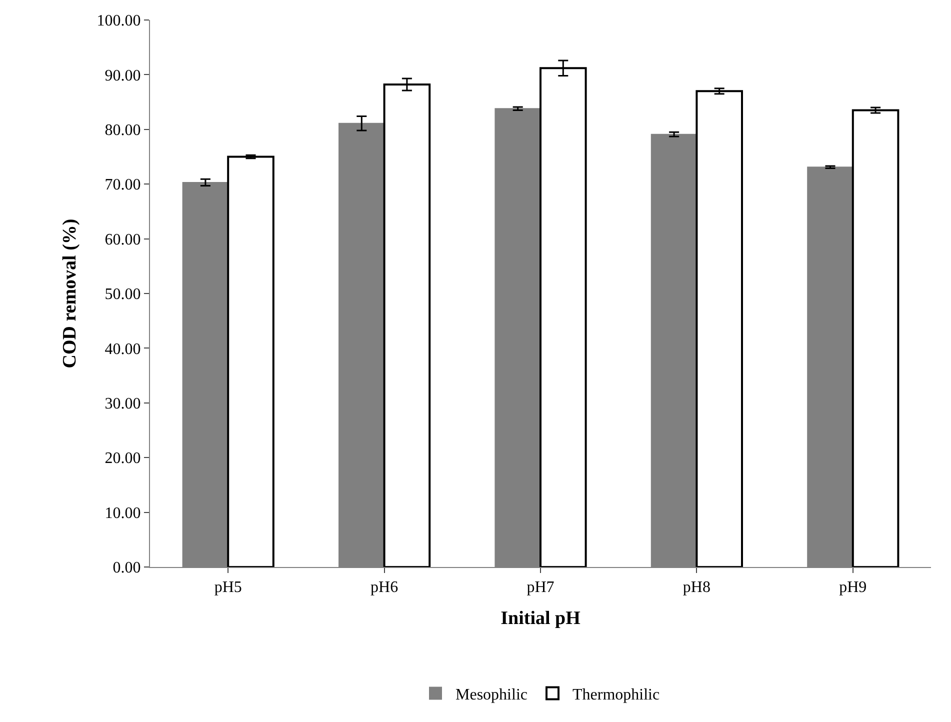  I want to click on legend-label: Thermophilic, so click(616, 695).